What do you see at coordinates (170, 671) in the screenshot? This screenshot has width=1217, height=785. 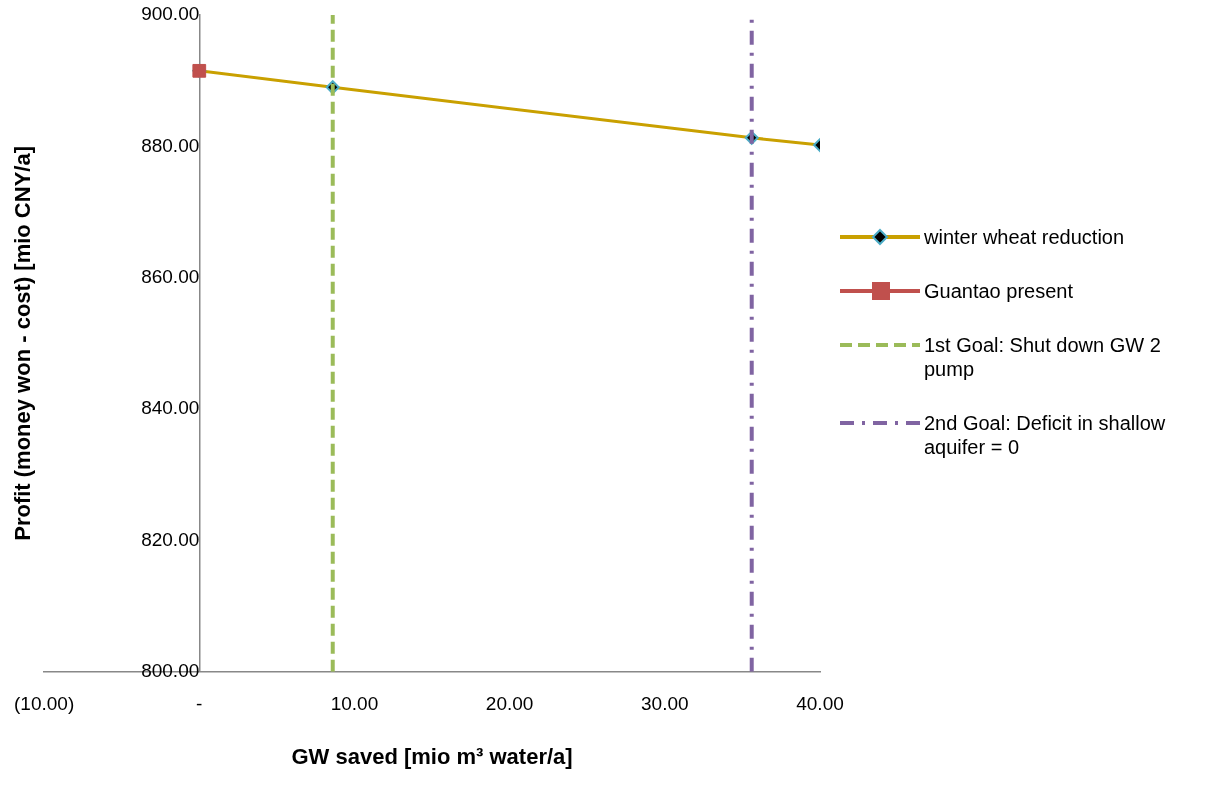 I see `y-tick-label: 800.00` at bounding box center [170, 671].